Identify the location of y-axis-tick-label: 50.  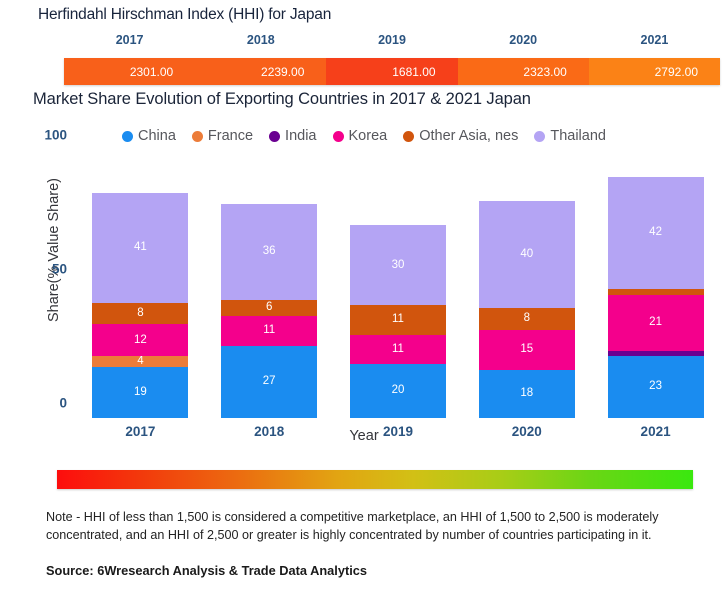
(59, 269).